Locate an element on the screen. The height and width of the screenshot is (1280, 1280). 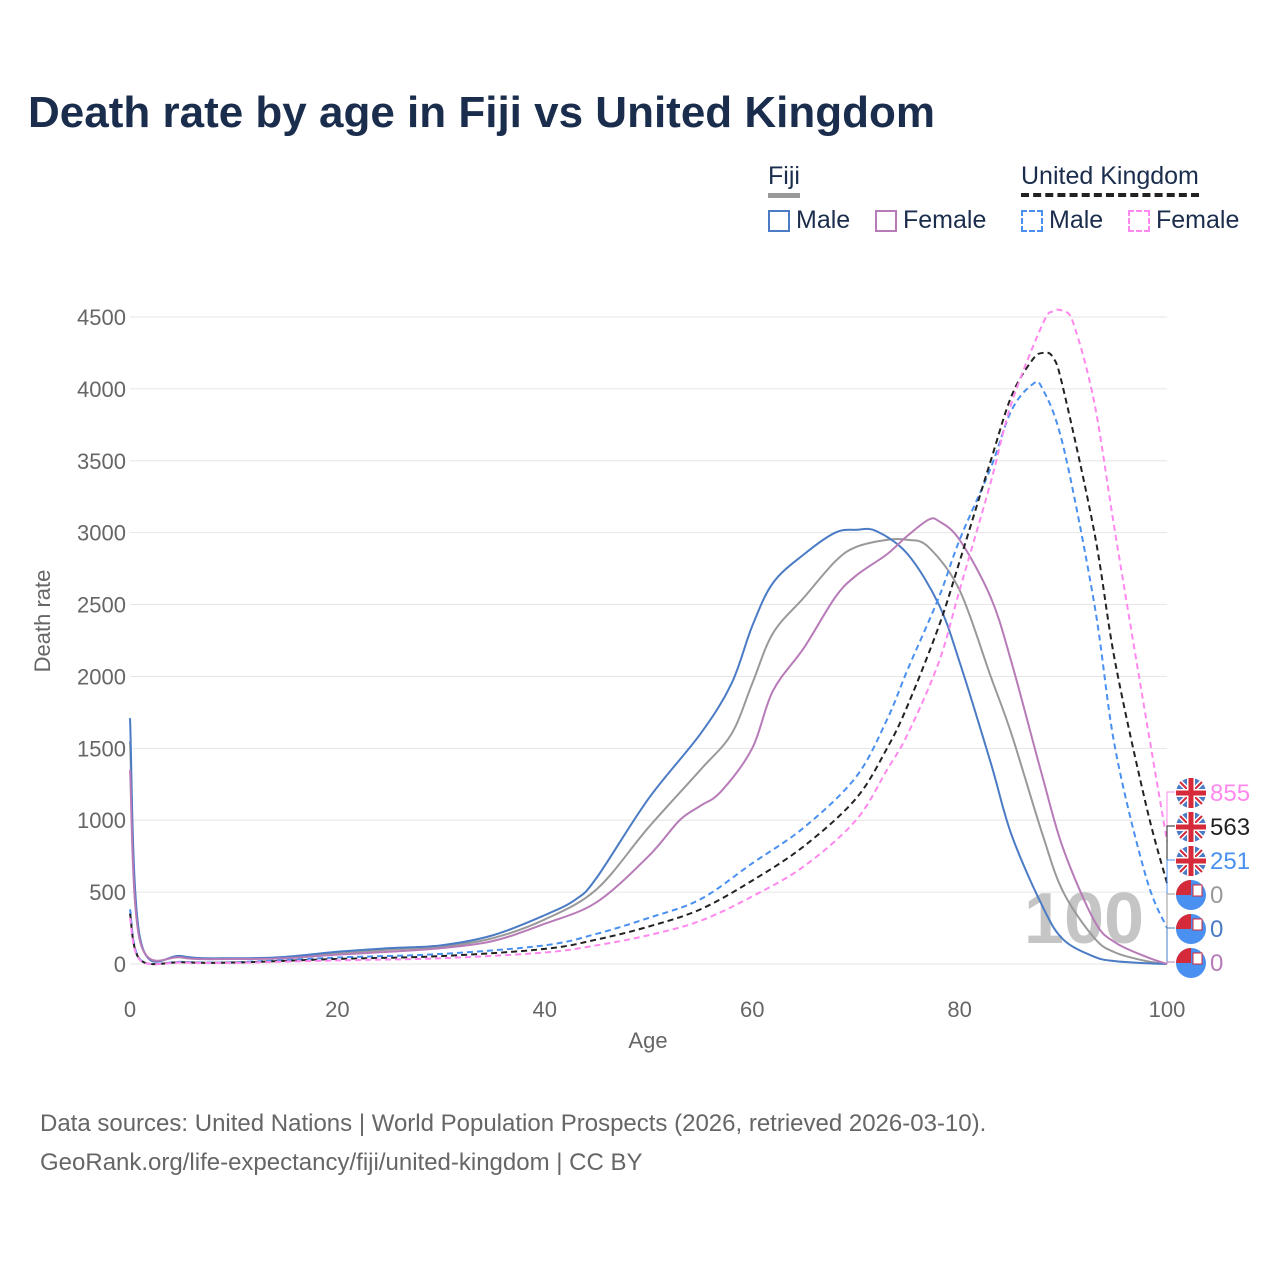
x-axis-label: Age is located at coordinates (647, 1040).